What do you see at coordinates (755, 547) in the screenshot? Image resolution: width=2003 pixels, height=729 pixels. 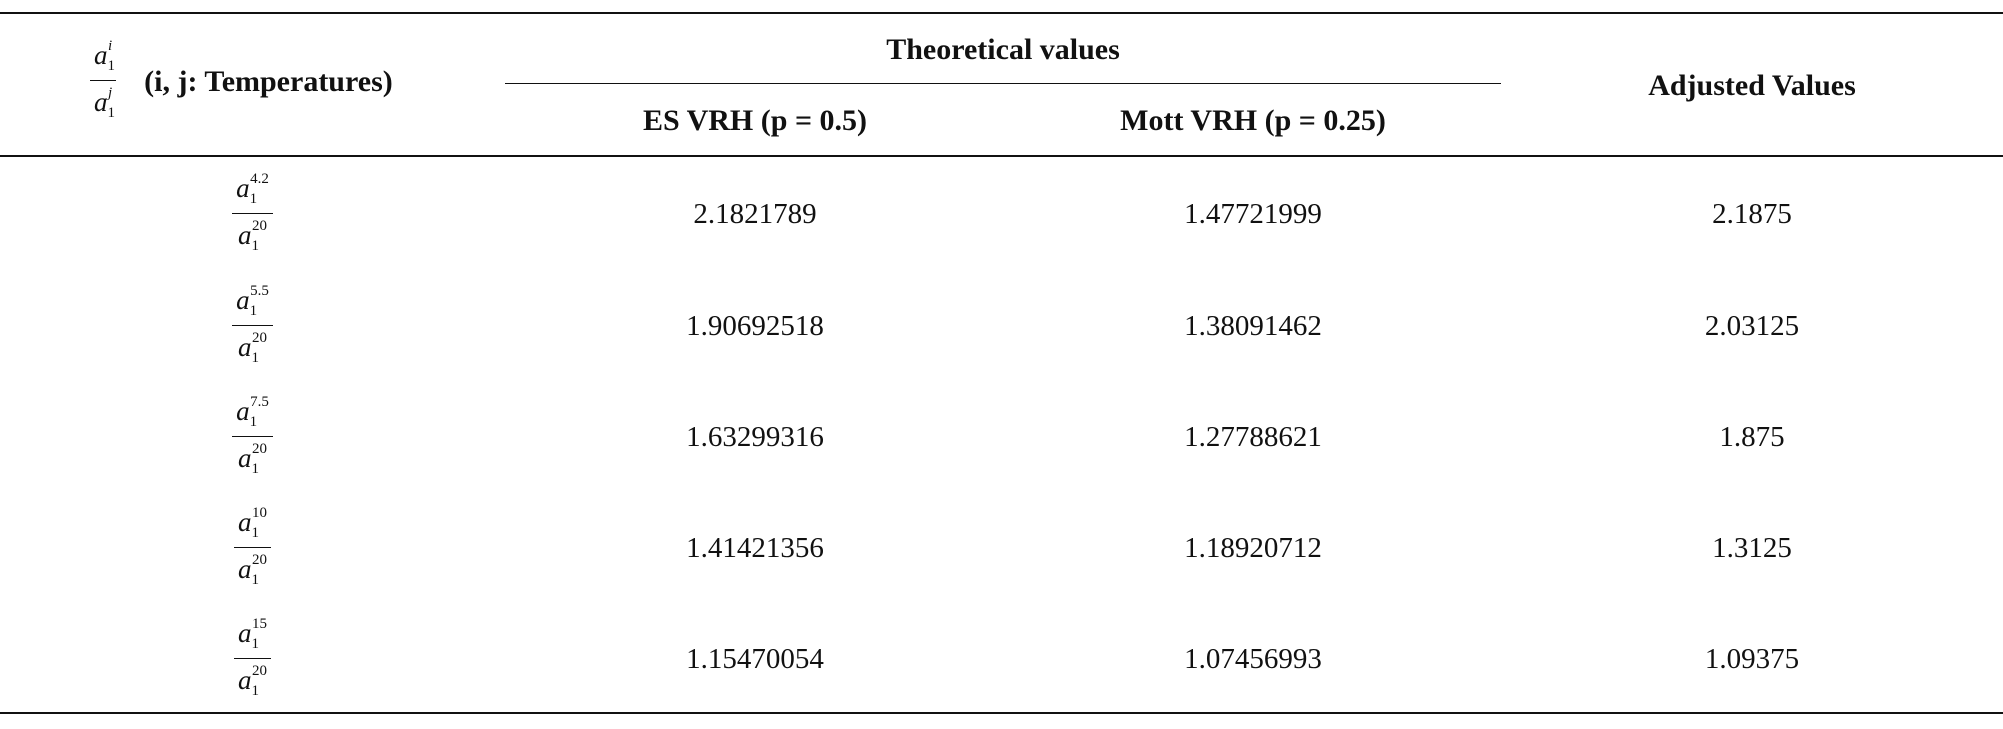 I see `es-vrh-value: 1.41421356` at bounding box center [755, 547].